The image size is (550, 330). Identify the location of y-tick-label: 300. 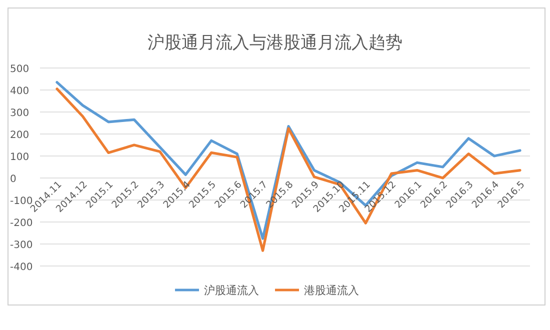
(20, 113).